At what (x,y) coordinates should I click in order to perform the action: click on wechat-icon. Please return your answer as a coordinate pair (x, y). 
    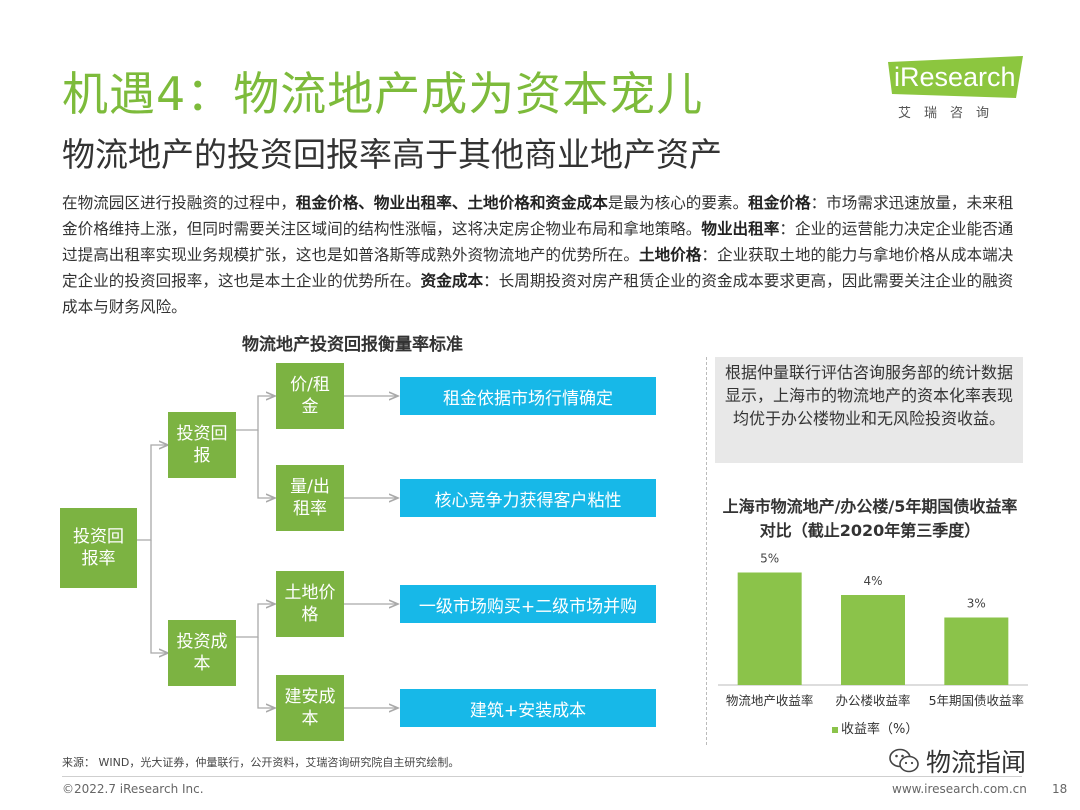
    Looking at the image, I should click on (904, 760).